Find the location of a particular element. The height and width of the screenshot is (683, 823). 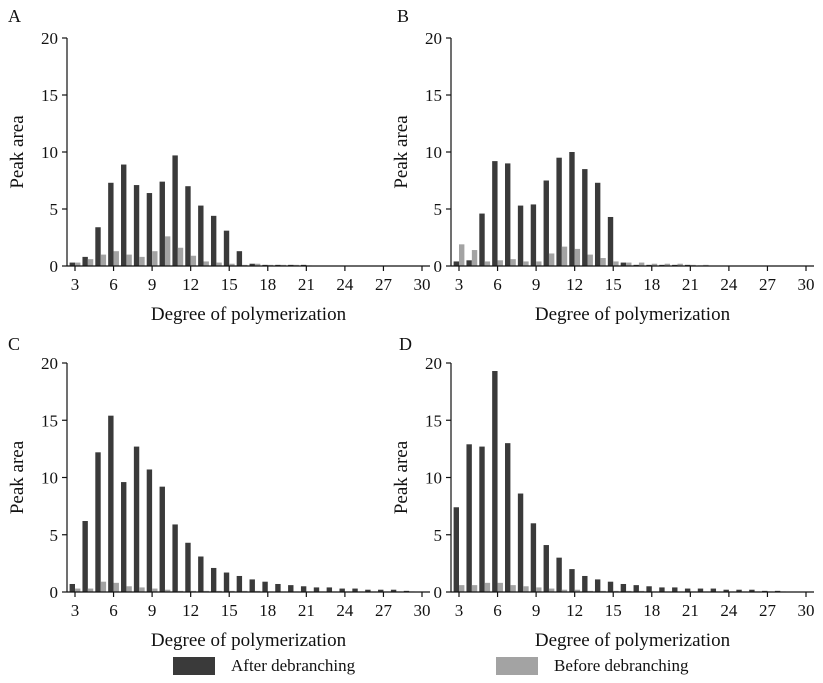

legend-label-after: After debranching is located at coordinates (293, 665).